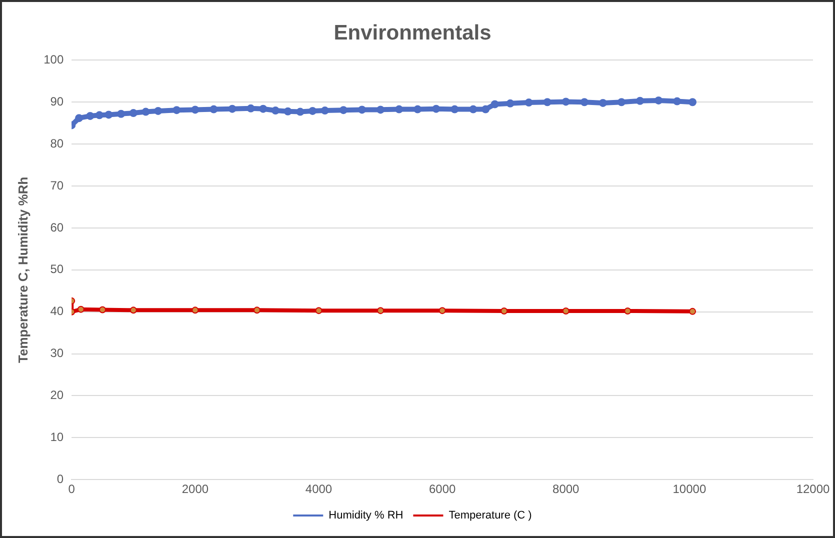  What do you see at coordinates (366, 516) in the screenshot?
I see `legend-label: Humidity % RH` at bounding box center [366, 516].